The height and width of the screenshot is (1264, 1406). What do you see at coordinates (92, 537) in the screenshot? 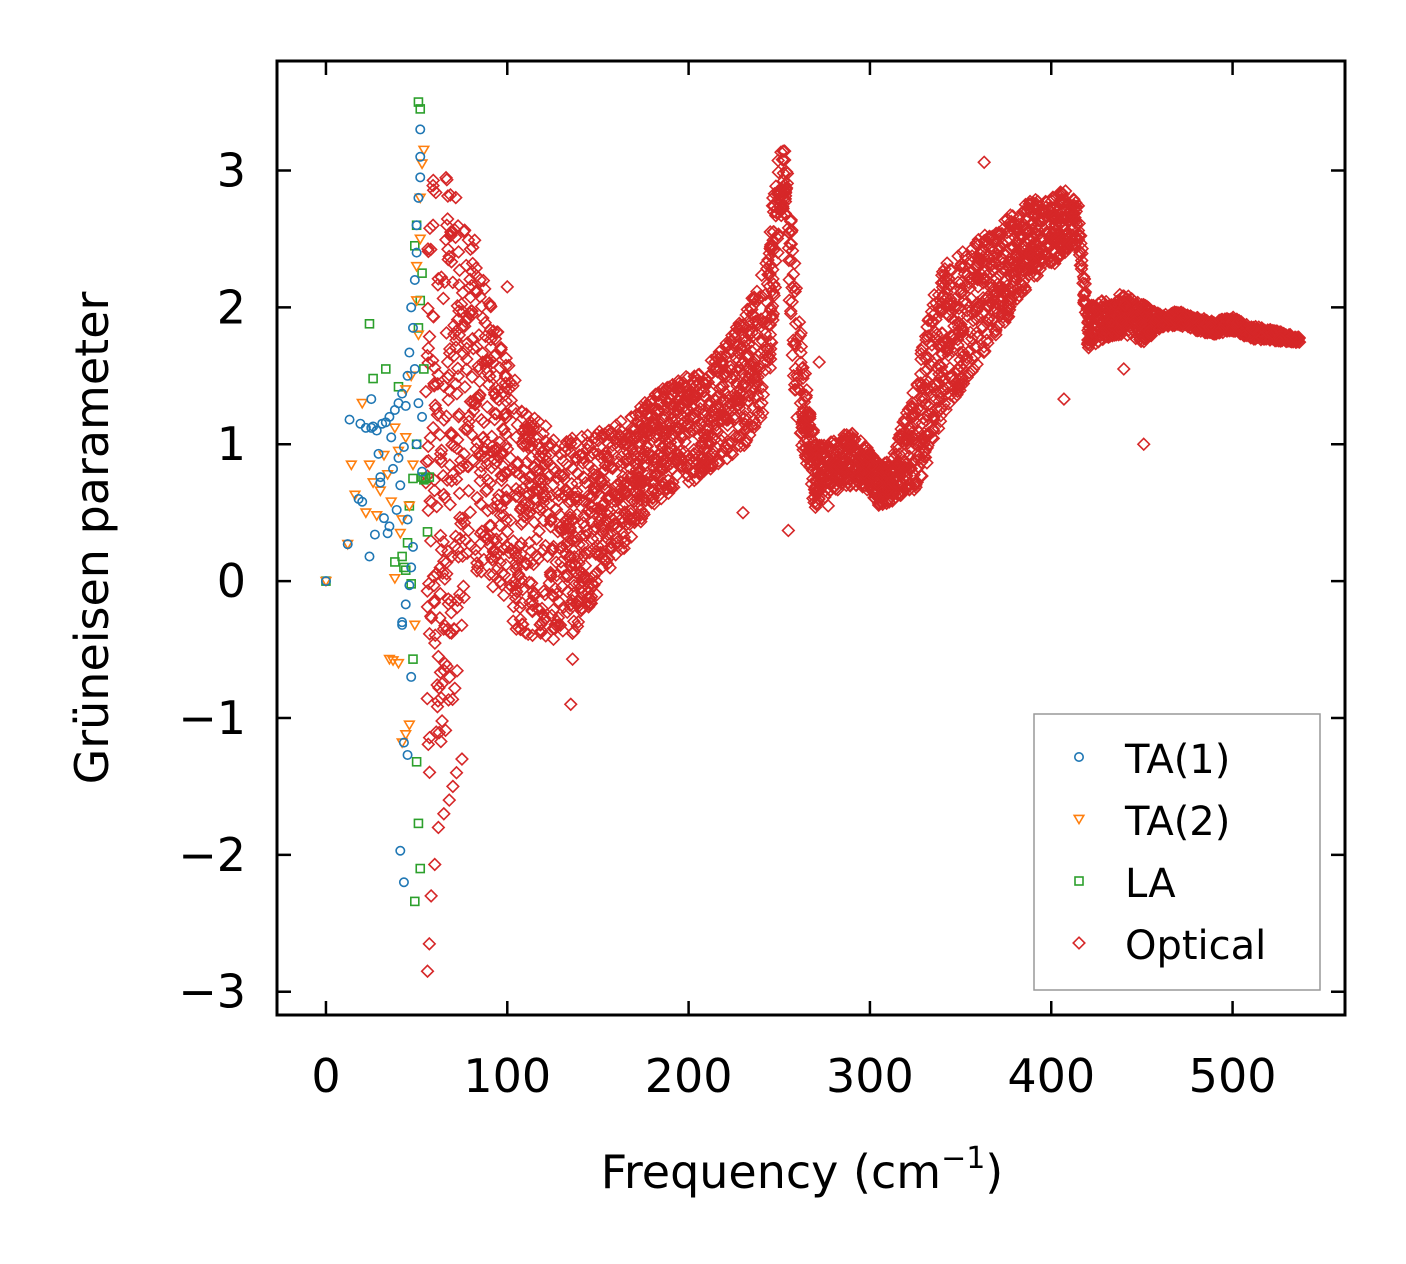
I see `y-axis-label: Grüneisen parameter` at bounding box center [92, 537].